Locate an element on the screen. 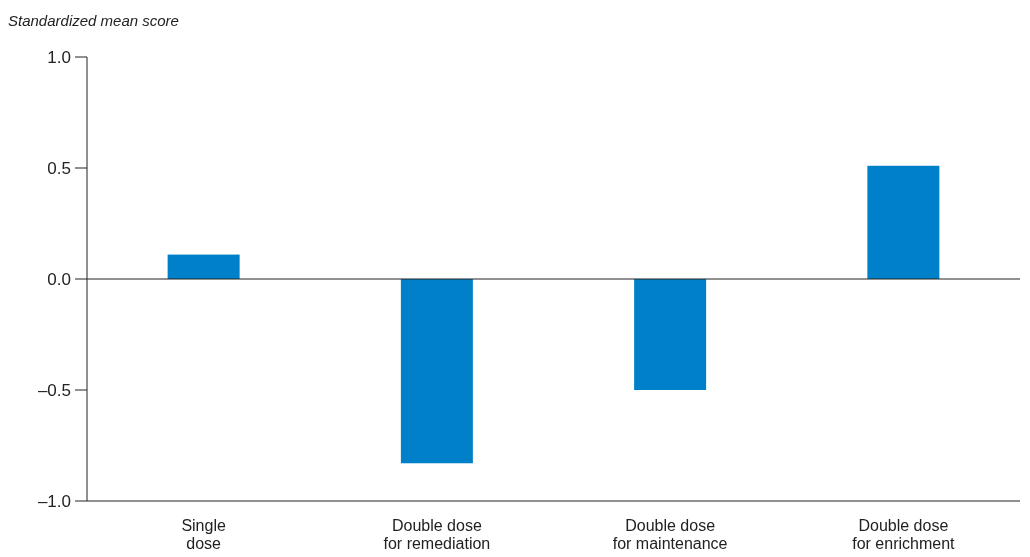 The width and height of the screenshot is (1030, 557). x-tick-label: Double dose for maintenance is located at coordinates (670, 534).